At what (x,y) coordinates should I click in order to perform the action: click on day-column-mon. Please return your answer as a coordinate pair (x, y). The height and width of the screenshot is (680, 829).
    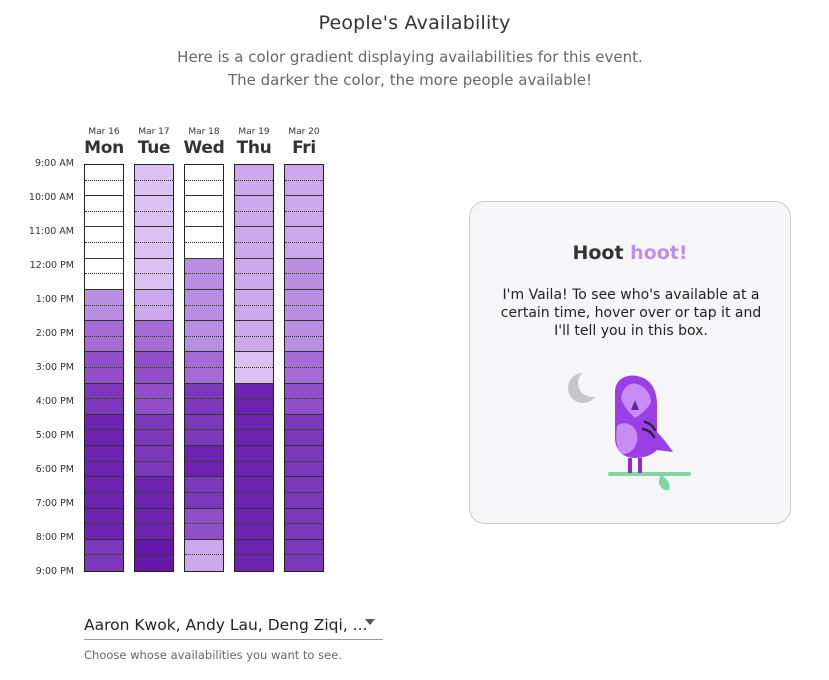
    Looking at the image, I should click on (104, 368).